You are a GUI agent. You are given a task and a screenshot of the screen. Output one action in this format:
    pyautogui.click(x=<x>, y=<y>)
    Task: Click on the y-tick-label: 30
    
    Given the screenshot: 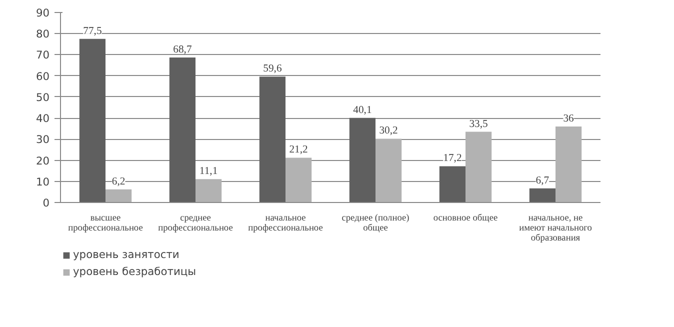 What is the action you would take?
    pyautogui.click(x=43, y=139)
    